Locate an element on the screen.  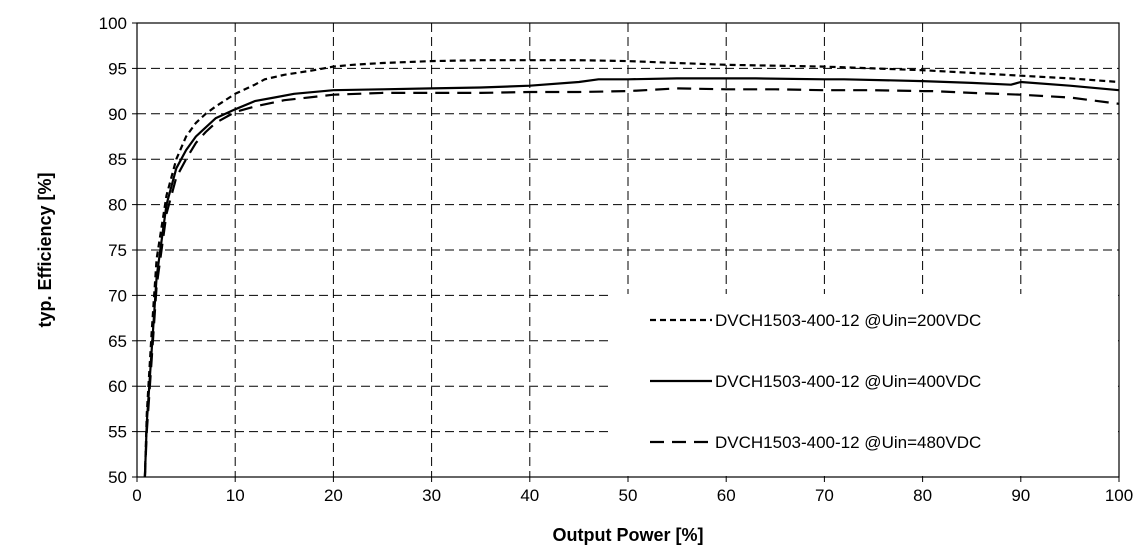
y-tick-labels: 50 55 60 65 70 75 80 85 90 95 100 is located at coordinates (118, 250).